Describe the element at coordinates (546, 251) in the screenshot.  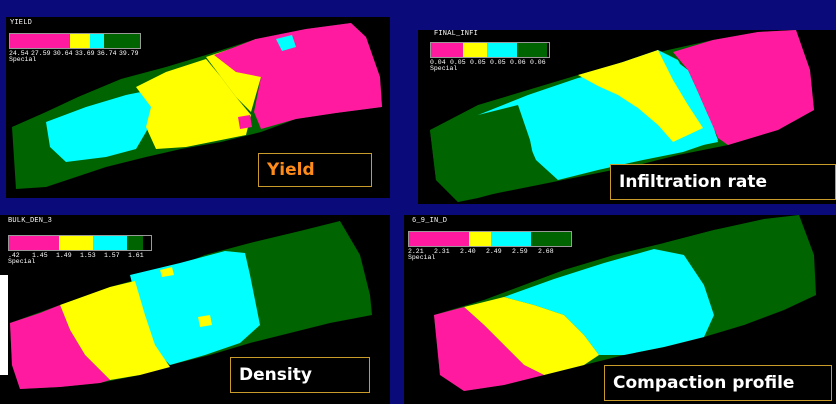
I see `legend-tick: 2.68` at that location.